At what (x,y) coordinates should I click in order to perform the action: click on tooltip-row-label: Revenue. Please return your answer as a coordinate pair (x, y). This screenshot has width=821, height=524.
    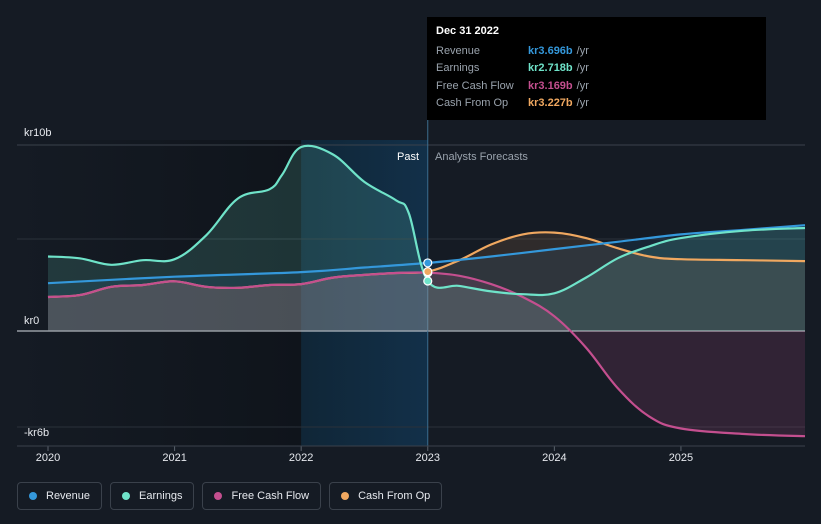
    Looking at the image, I should click on (458, 50).